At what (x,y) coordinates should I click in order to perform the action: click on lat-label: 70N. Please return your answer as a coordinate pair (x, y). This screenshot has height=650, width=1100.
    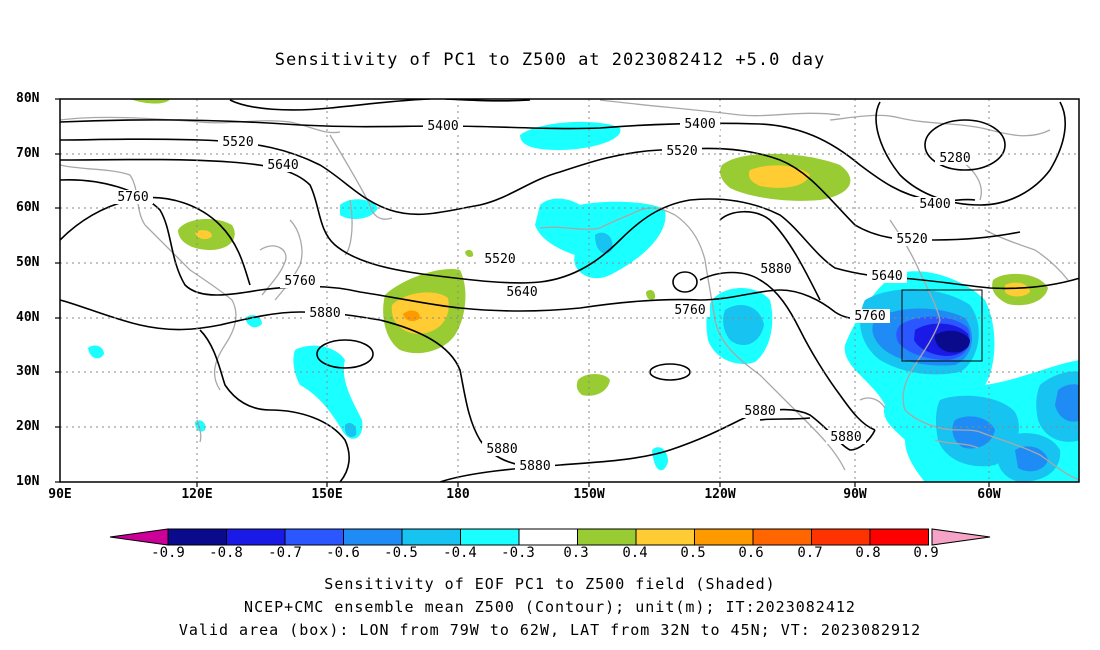
    Looking at the image, I should click on (28, 153).